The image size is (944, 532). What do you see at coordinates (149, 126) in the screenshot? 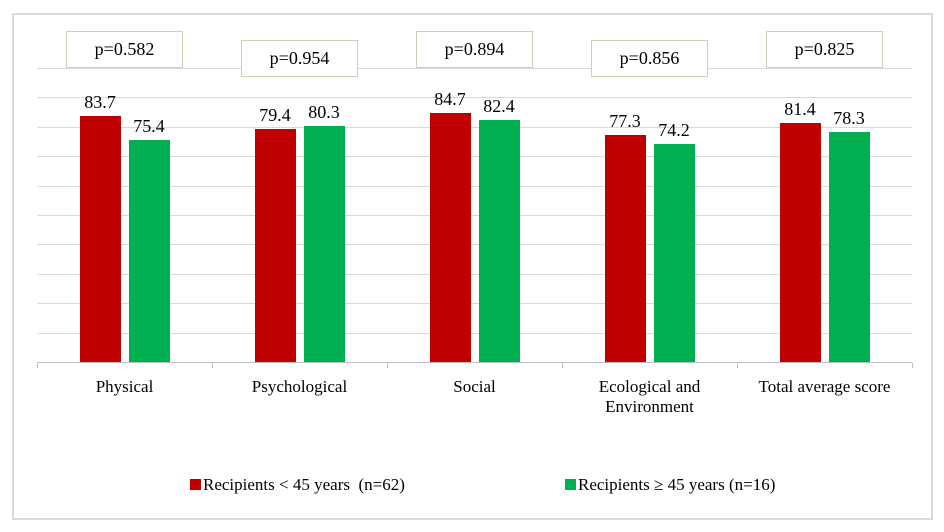
I see `bar-value-label: 75.4` at bounding box center [149, 126].